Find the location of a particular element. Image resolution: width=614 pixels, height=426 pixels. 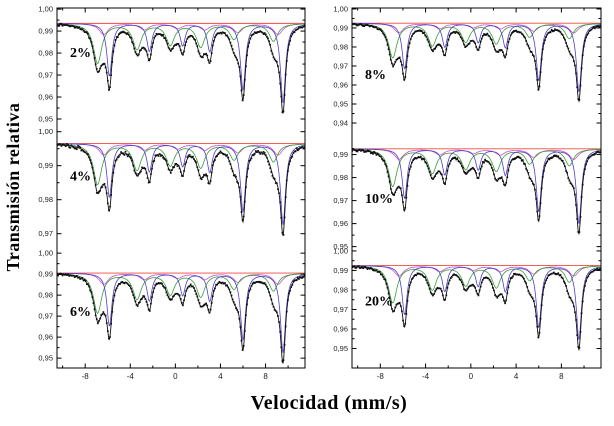

panel-label-10pct: 10% is located at coordinates (379, 199).